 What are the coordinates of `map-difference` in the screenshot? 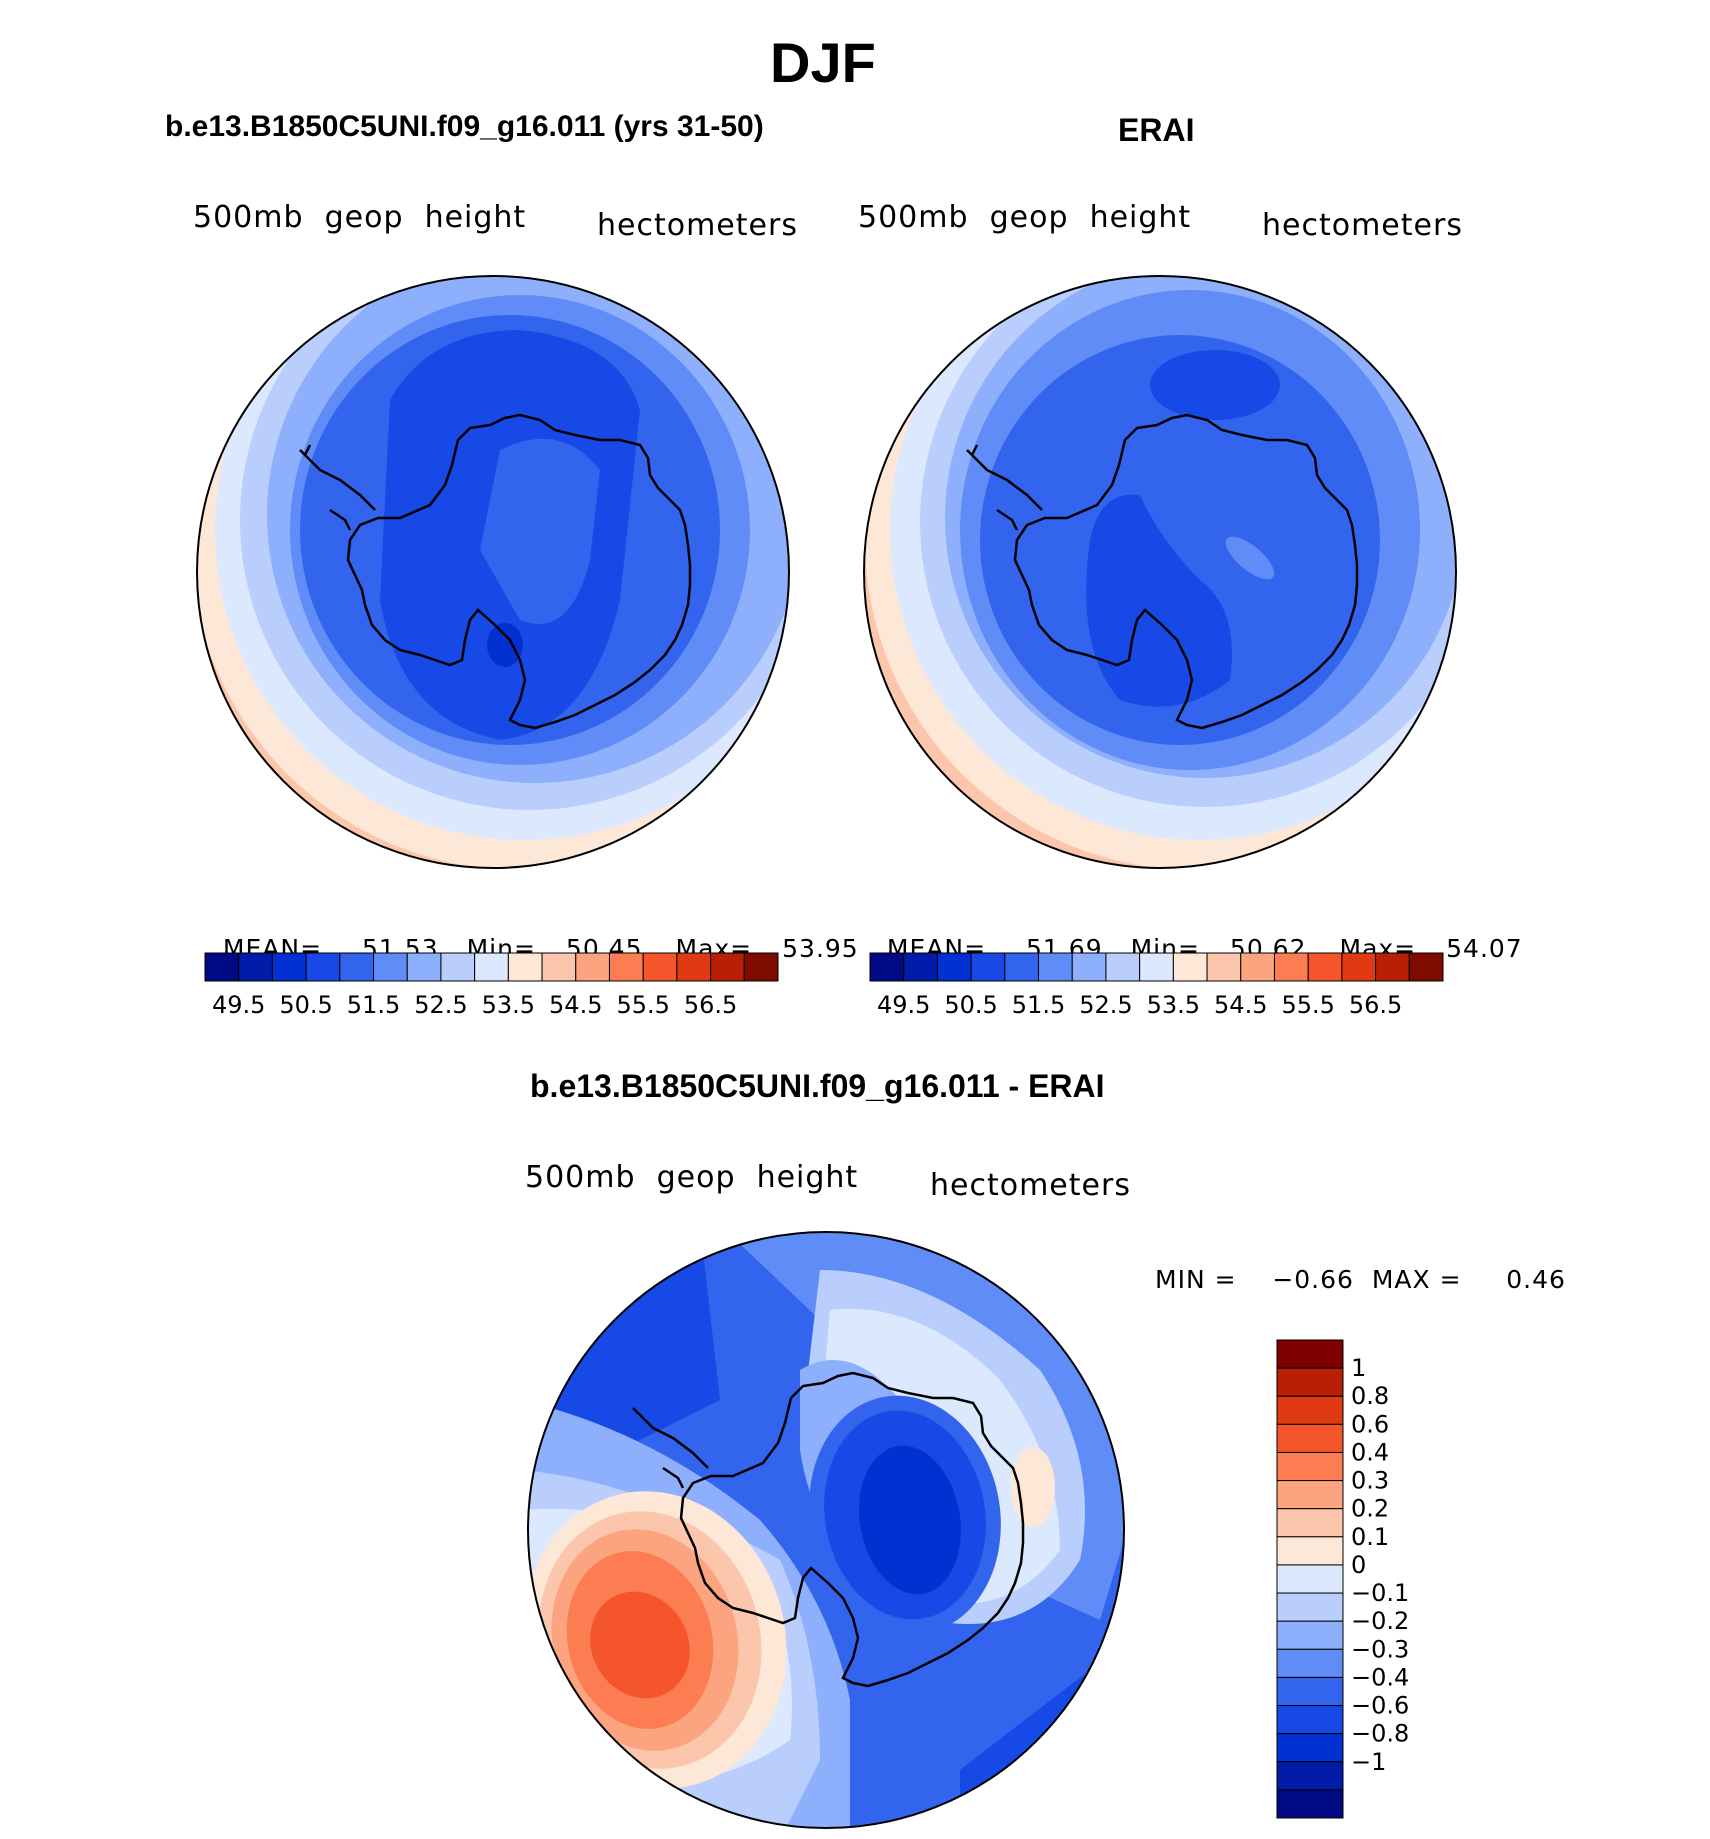 It's located at (826, 1530).